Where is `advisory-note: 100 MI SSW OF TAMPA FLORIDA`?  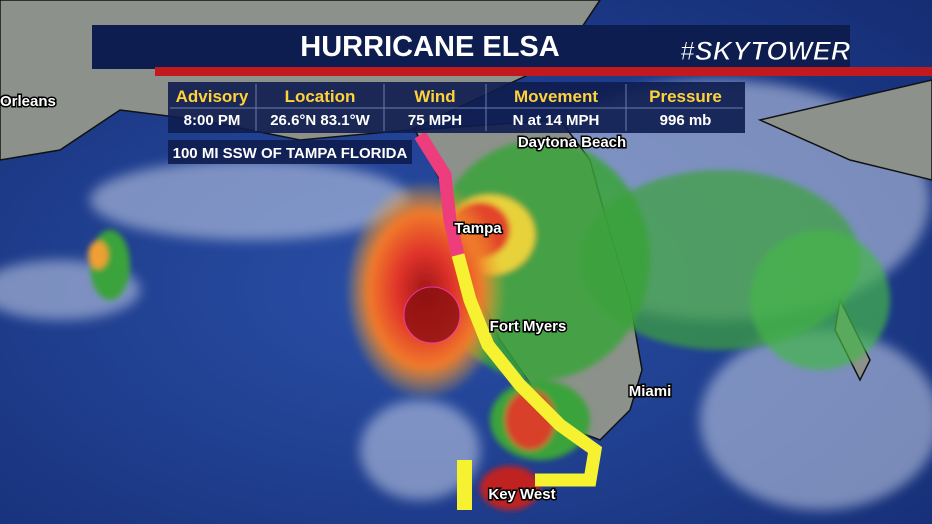
advisory-note: 100 MI SSW OF TAMPA FLORIDA is located at coordinates (290, 153).